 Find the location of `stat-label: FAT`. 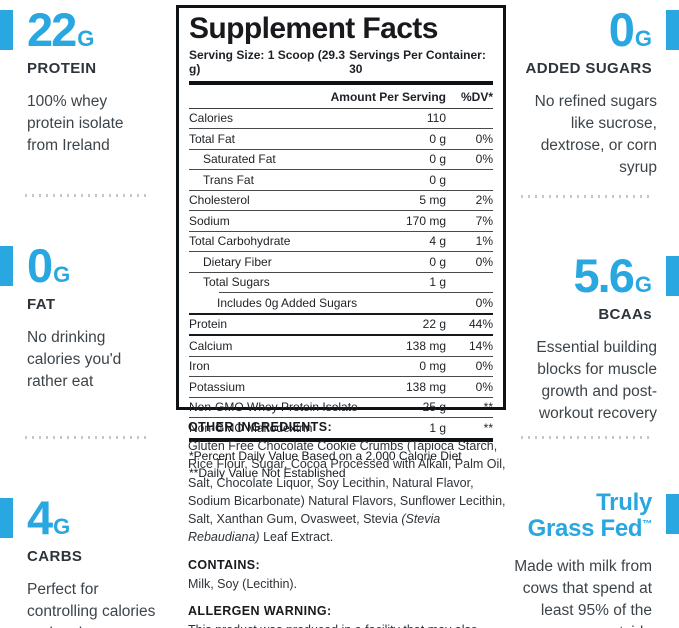

stat-label: FAT is located at coordinates (41, 304).